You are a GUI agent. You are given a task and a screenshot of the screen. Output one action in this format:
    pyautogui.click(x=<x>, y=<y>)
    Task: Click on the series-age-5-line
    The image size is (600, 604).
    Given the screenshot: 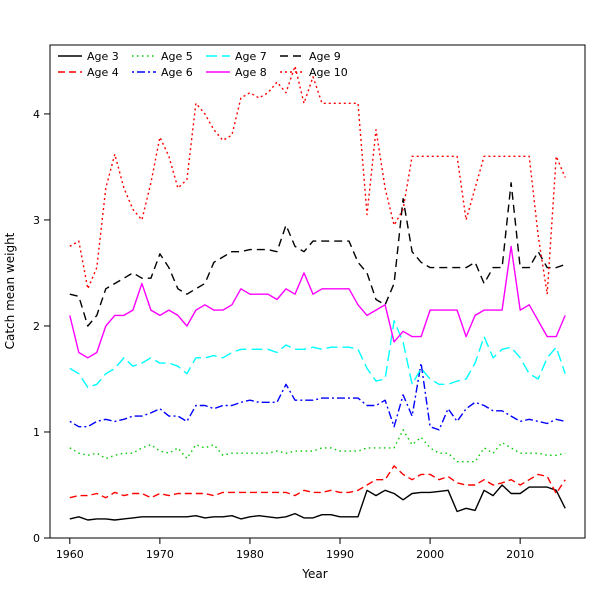 What is the action you would take?
    pyautogui.click(x=317, y=446)
    